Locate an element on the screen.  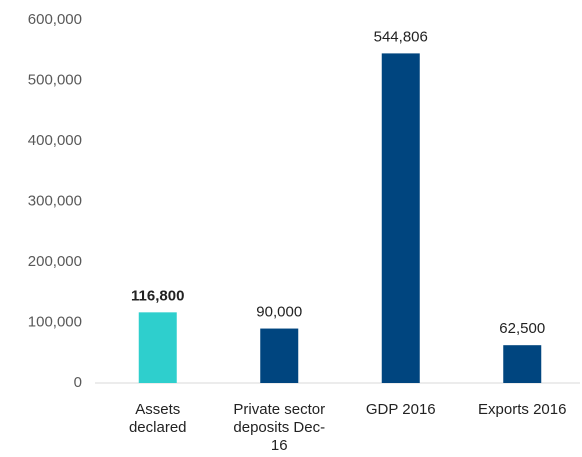
y-tick-label: 200,000 is located at coordinates (55, 261).